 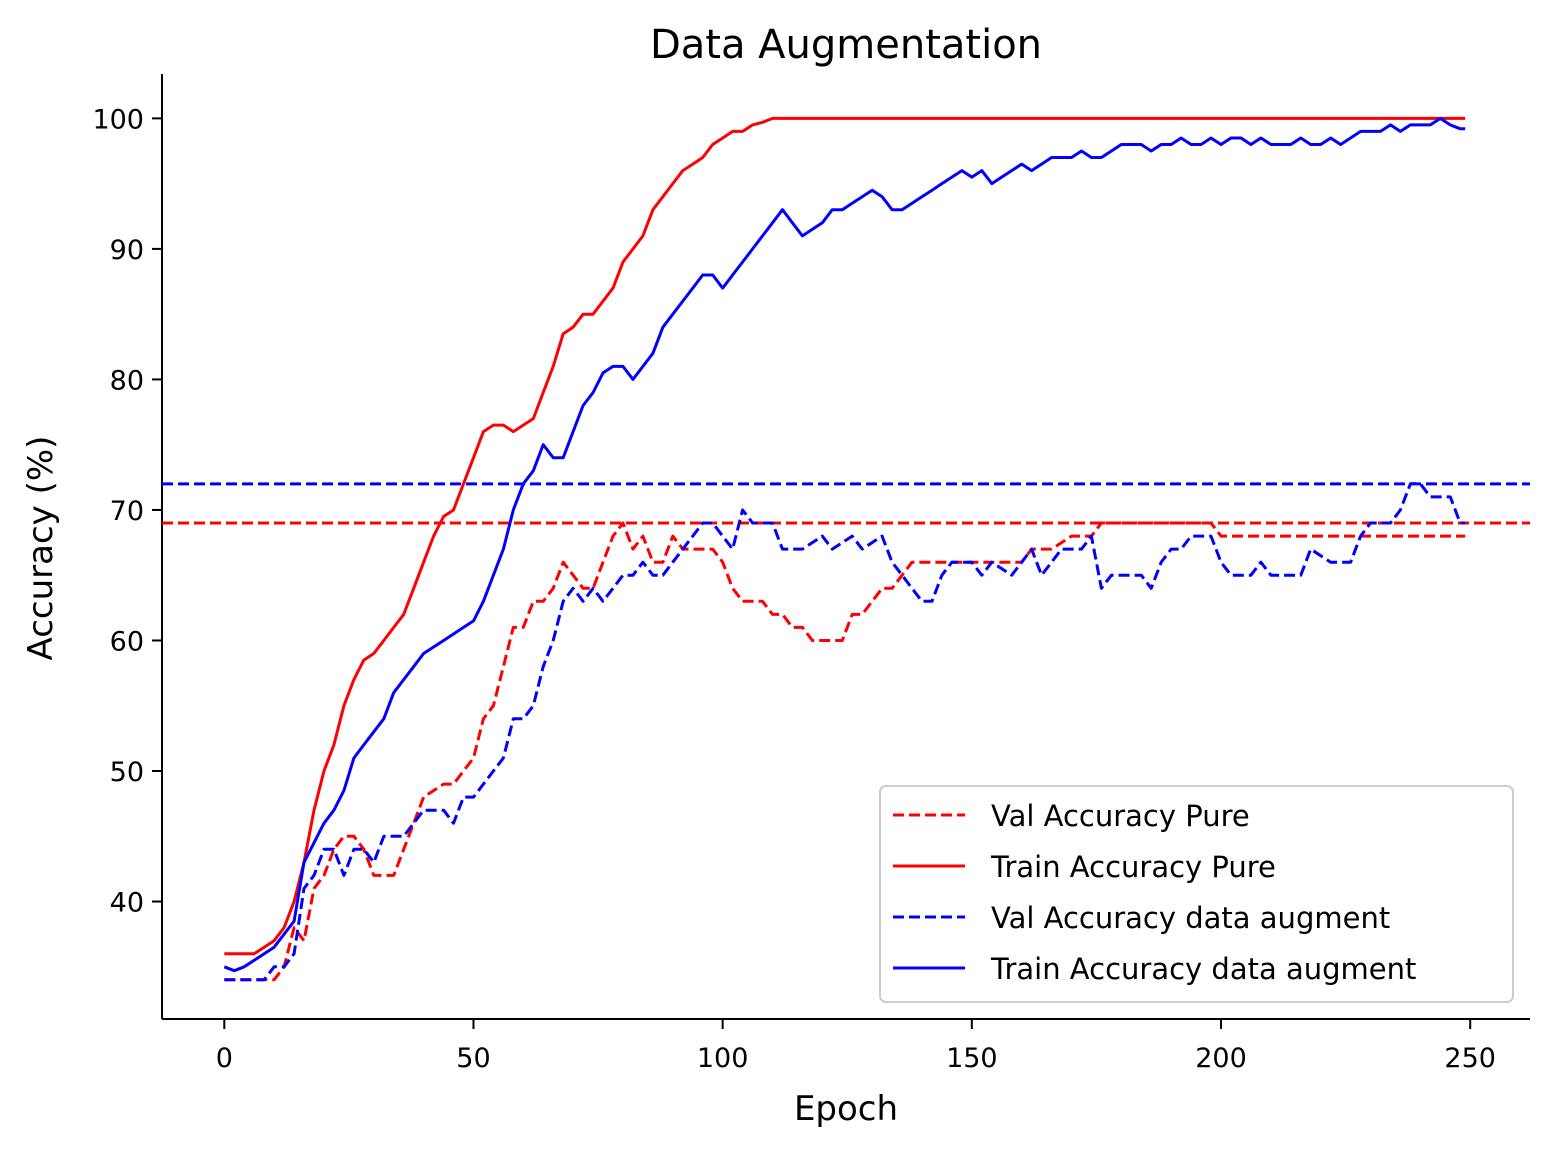 I want to click on x-ticks: 0 50 100 150 200 250, so click(x=856, y=1046).